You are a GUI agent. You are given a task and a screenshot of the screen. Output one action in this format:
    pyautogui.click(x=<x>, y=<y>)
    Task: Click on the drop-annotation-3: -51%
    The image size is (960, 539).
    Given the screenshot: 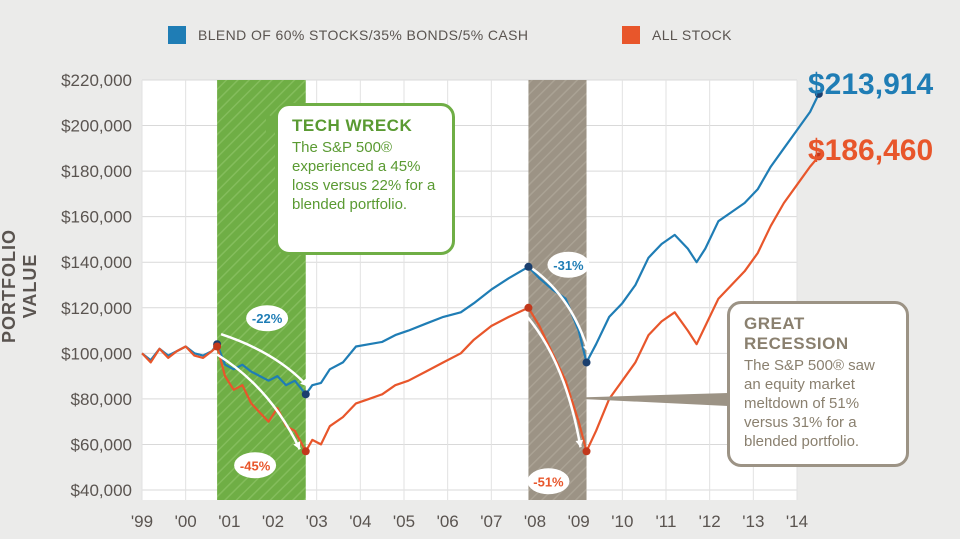 What is the action you would take?
    pyautogui.click(x=548, y=481)
    